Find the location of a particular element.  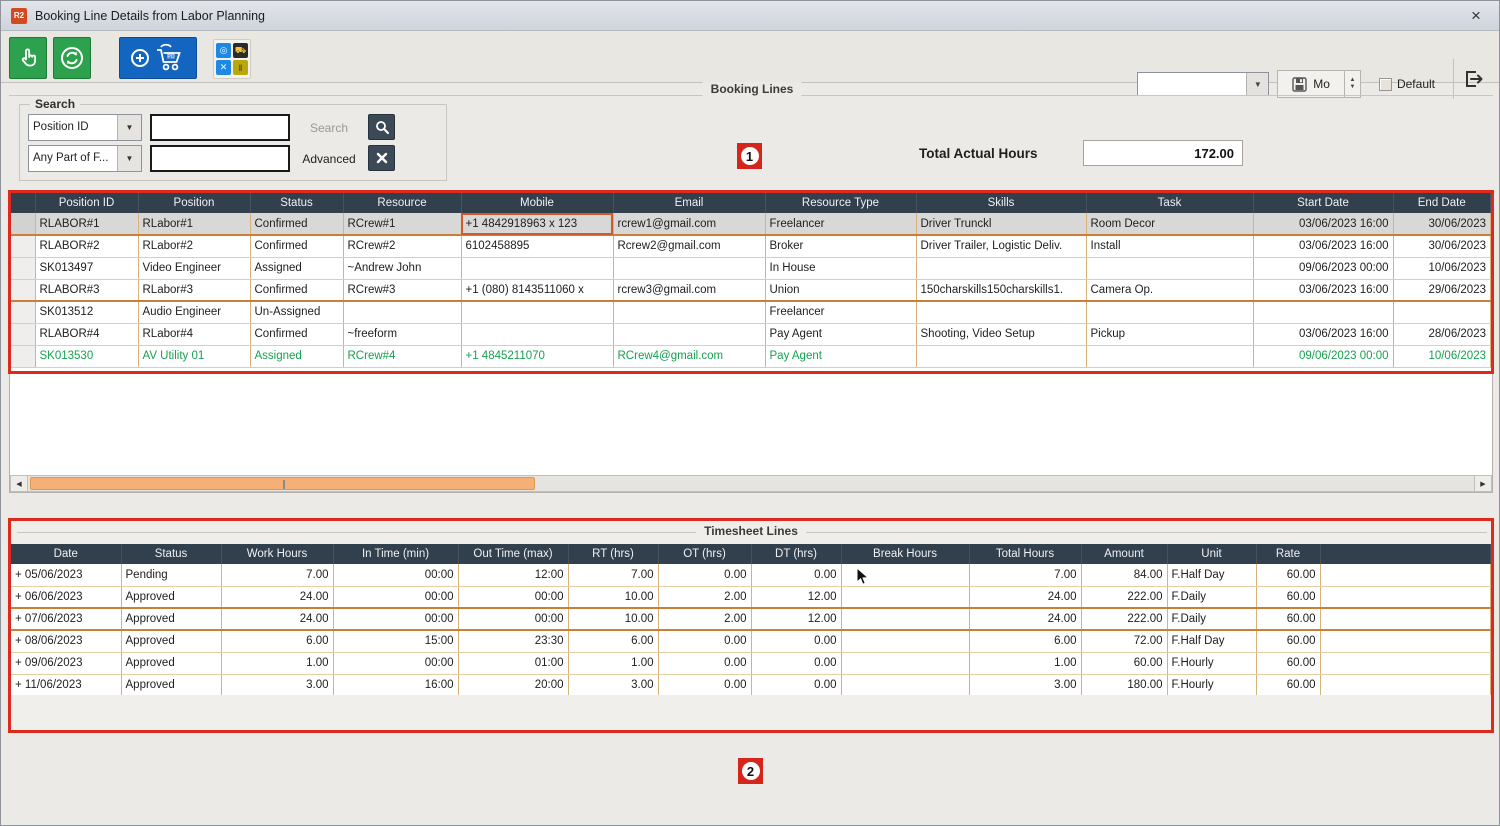

cell: F.Half Day is located at coordinates (1212, 641).